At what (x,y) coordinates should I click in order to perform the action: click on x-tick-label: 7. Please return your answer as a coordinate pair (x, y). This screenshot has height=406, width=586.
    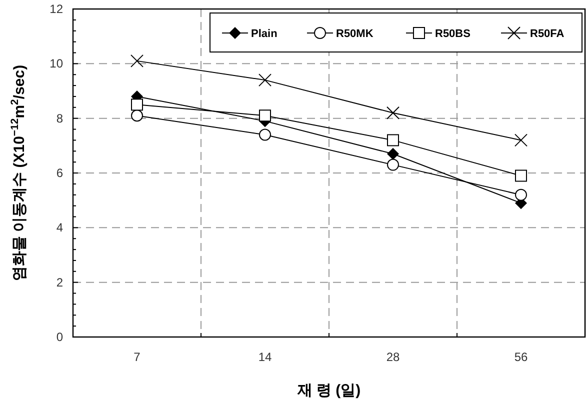
    Looking at the image, I should click on (137, 357).